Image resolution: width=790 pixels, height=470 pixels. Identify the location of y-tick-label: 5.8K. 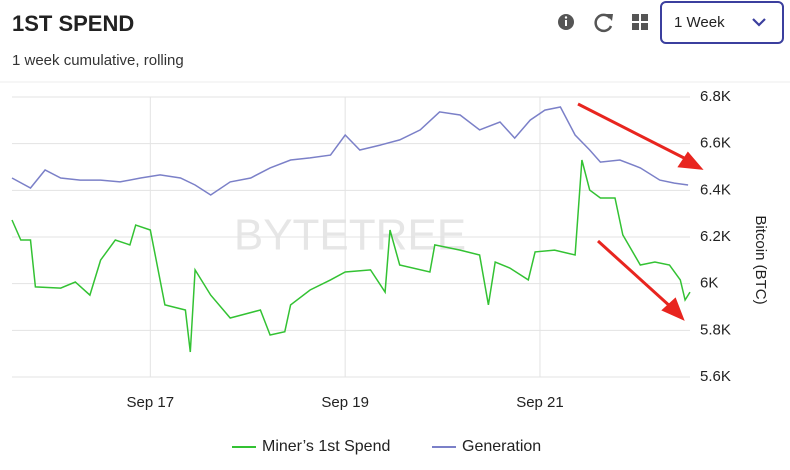
(715, 329).